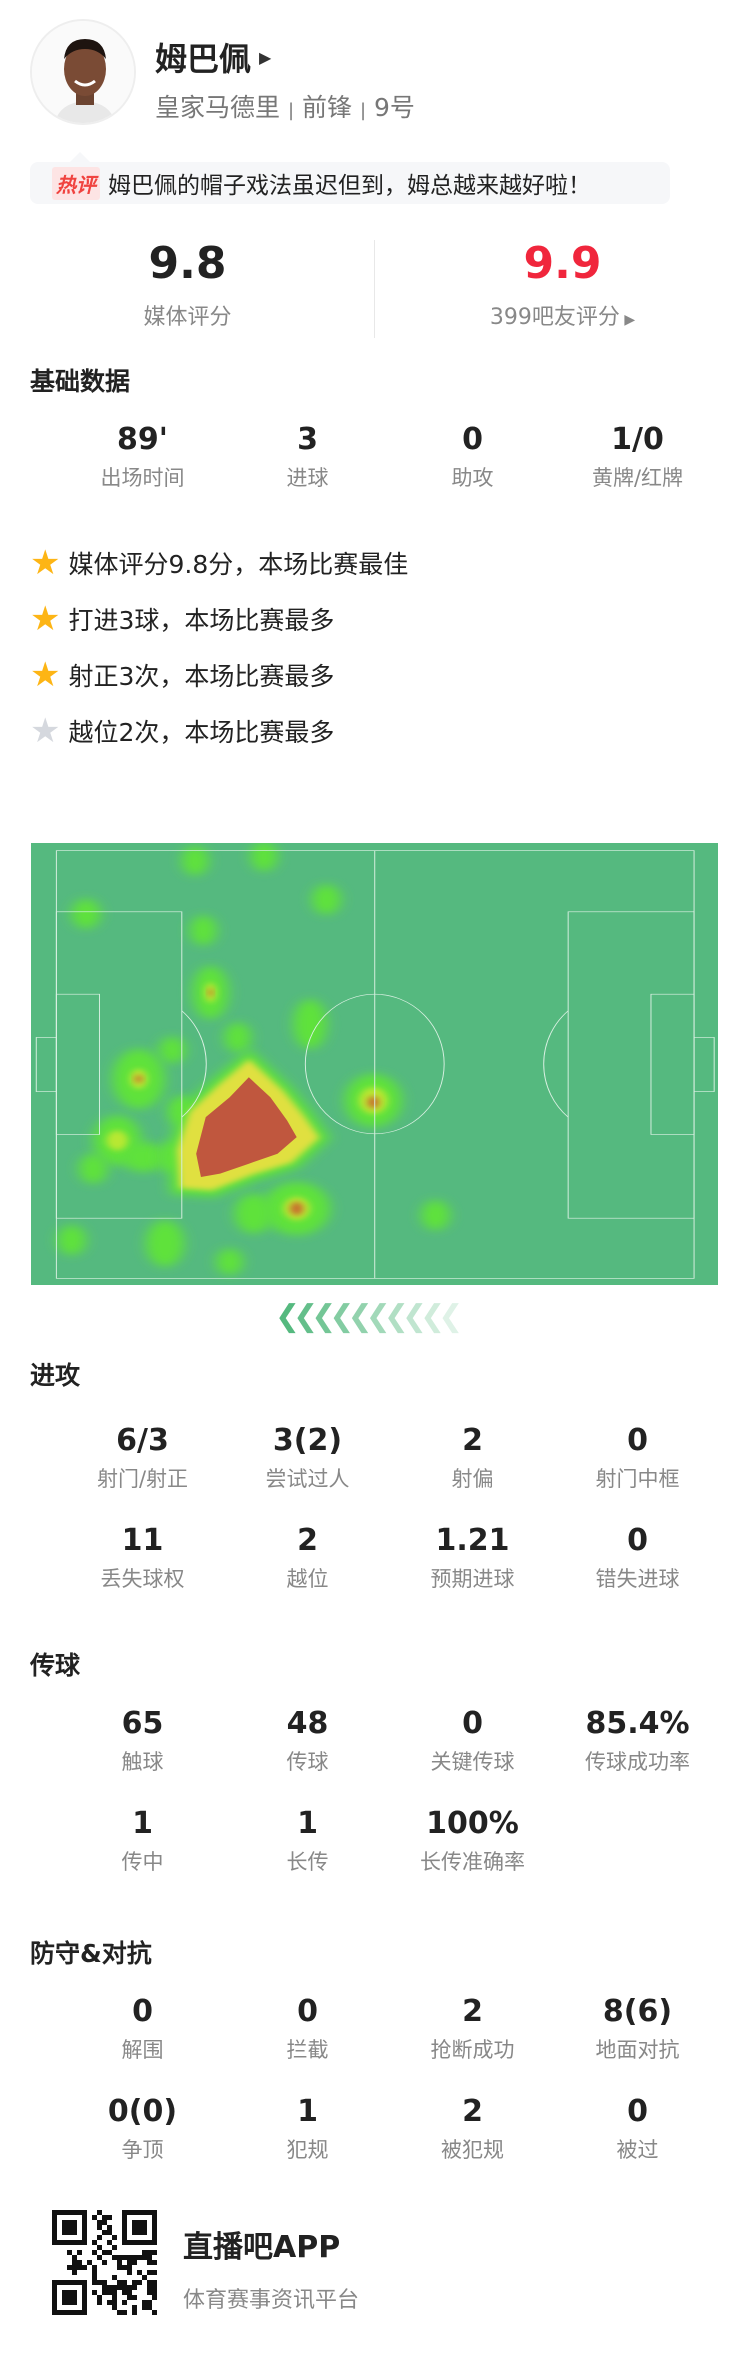 The height and width of the screenshot is (2356, 750). I want to click on basic-stats: 89' 出场时间 3 进球 0 助攻 1/0 黄牌/红牌, so click(390, 470).